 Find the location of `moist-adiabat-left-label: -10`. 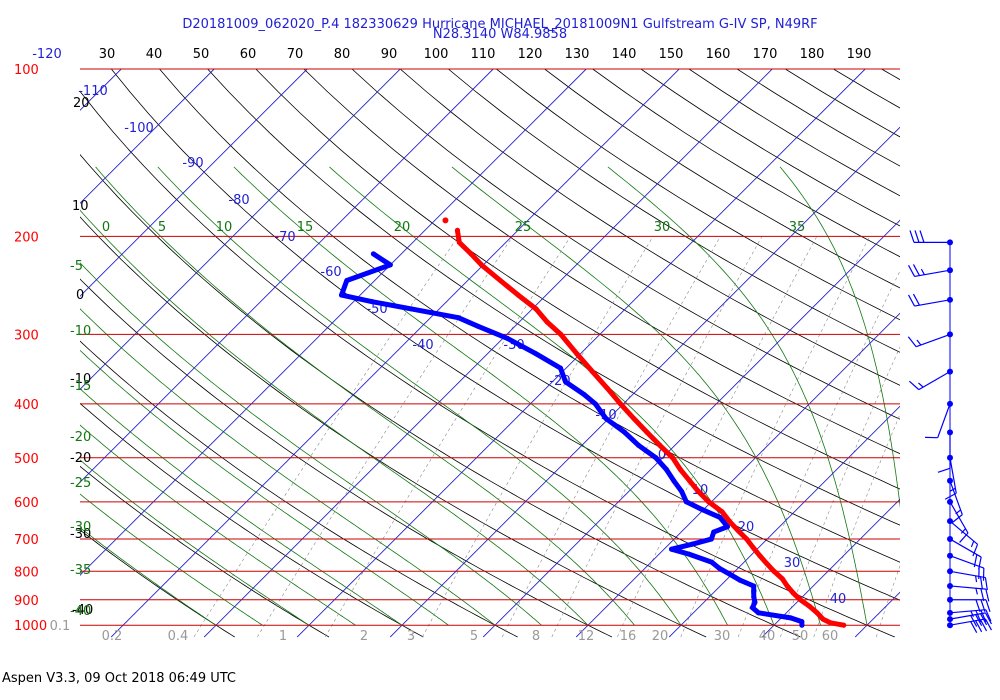

moist-adiabat-left-label: -10 is located at coordinates (80, 331).